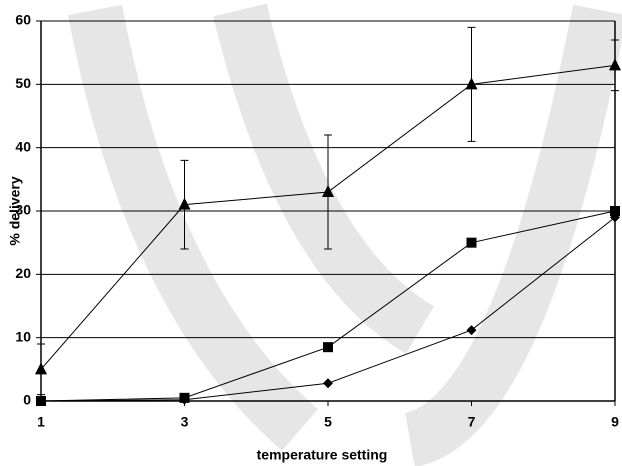 The image size is (622, 466). Describe the element at coordinates (23, 273) in the screenshot. I see `y-tick-label: 20` at that location.